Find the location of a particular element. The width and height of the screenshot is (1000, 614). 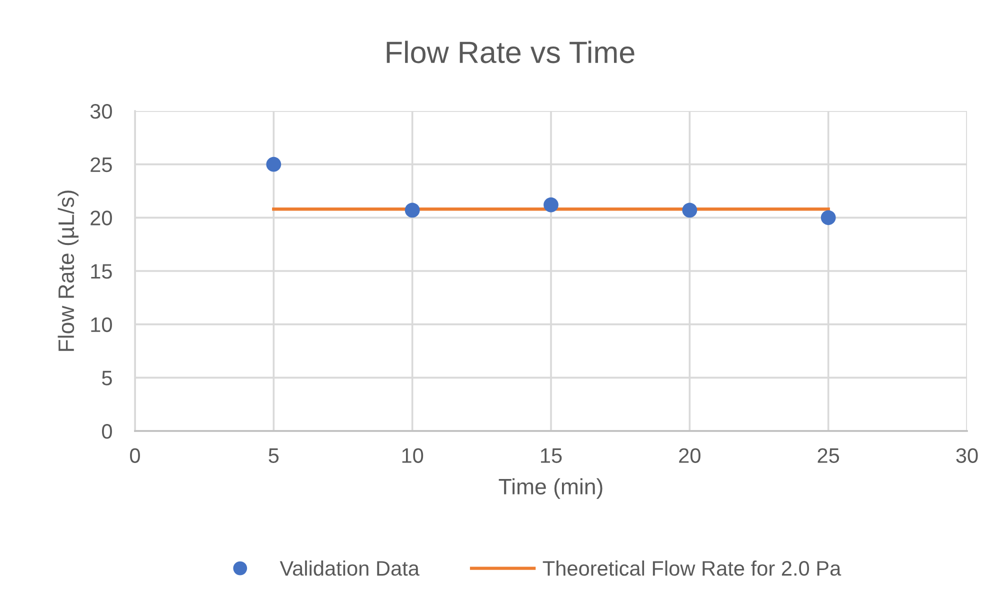

x-tick-label: 25 is located at coordinates (829, 455).